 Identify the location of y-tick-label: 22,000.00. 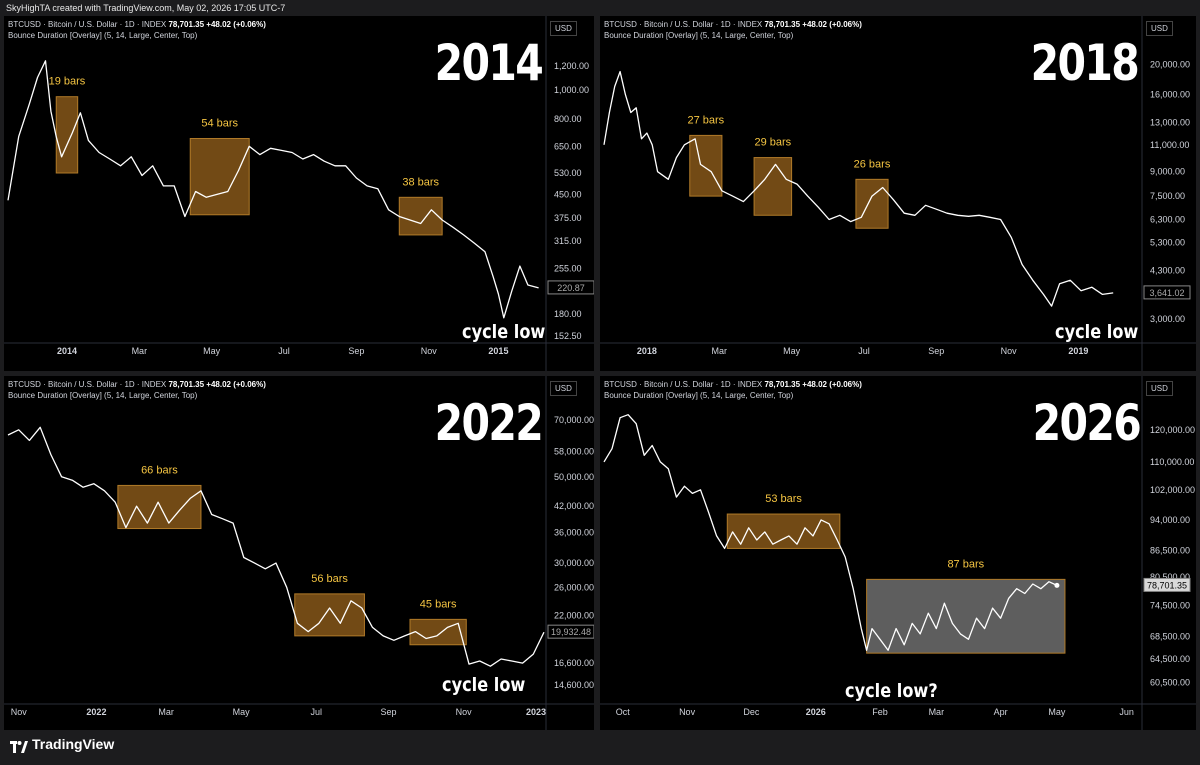
(574, 615).